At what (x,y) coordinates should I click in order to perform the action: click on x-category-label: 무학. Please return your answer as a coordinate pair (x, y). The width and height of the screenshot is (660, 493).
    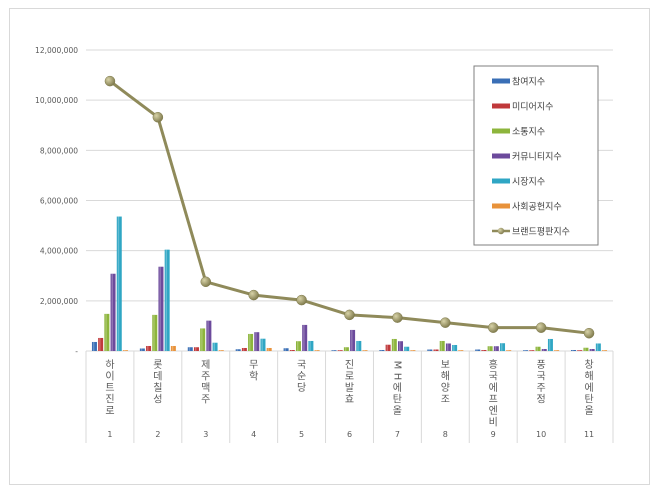
    Looking at the image, I should click on (253, 371).